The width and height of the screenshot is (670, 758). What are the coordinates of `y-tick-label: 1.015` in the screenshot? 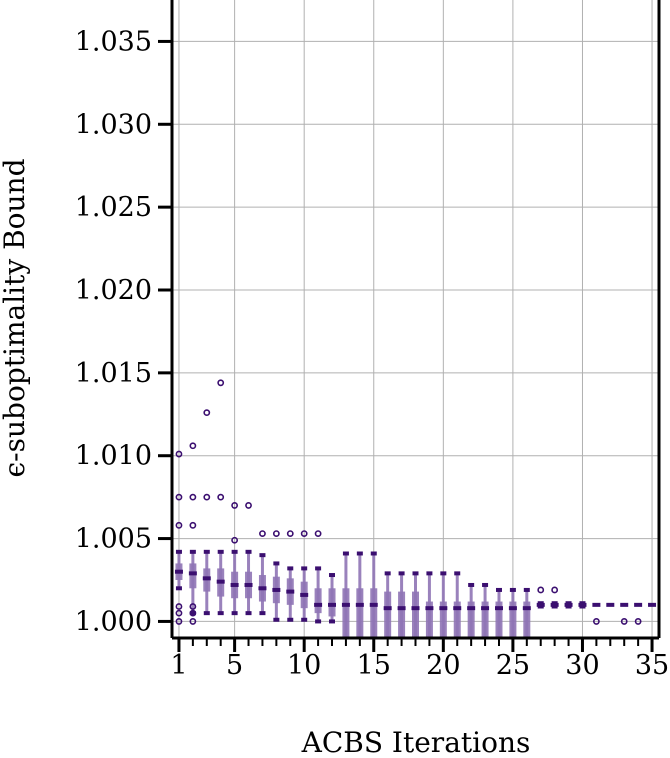 It's located at (113, 373).